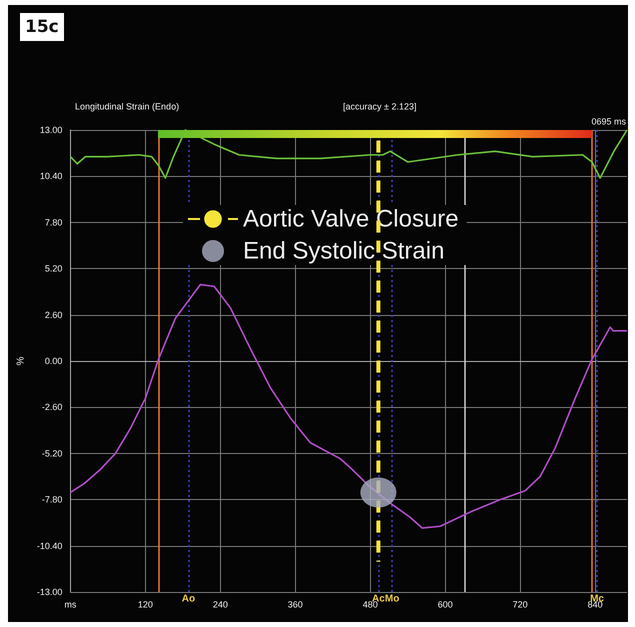 The width and height of the screenshot is (635, 627). What do you see at coordinates (608, 121) in the screenshot?
I see `text: 0695 ms` at bounding box center [608, 121].